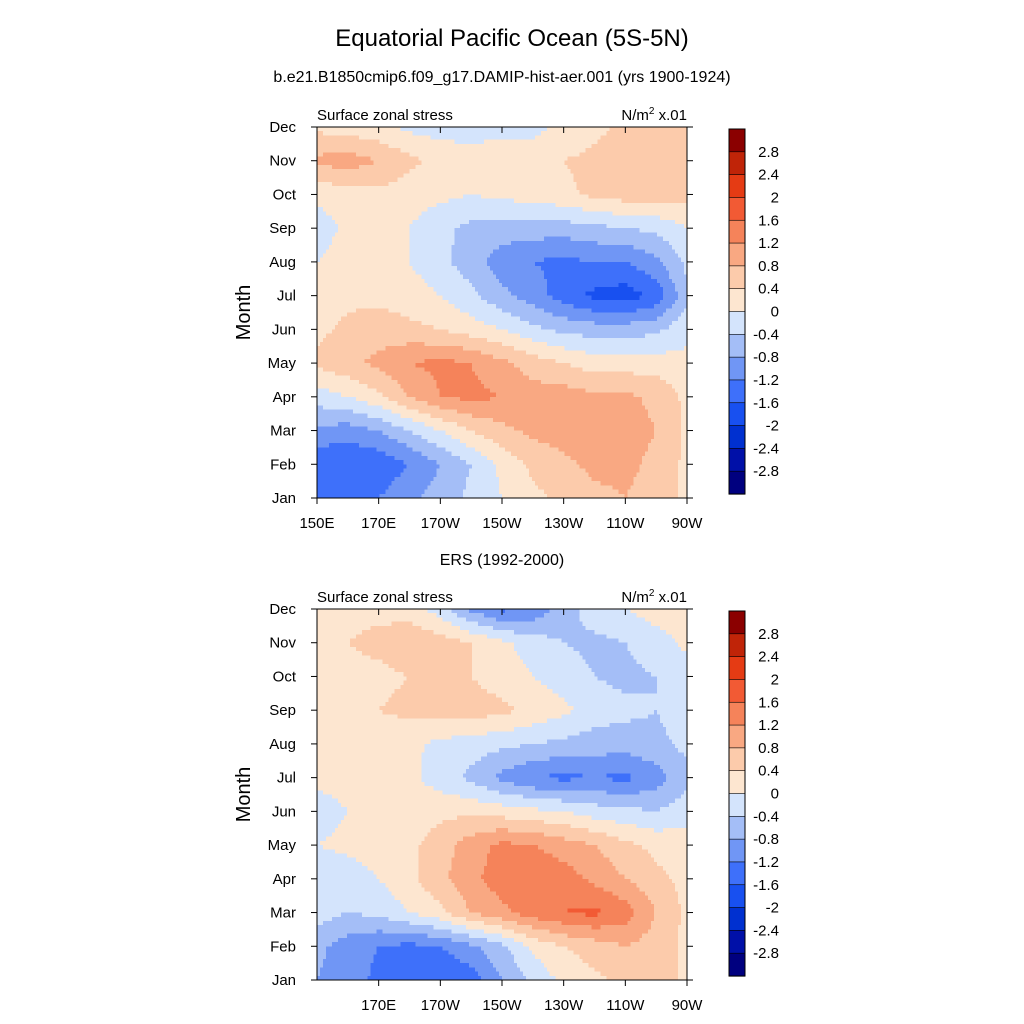 This screenshot has width=1024, height=1024. Describe the element at coordinates (502, 560) in the screenshot. I see `second-panel-title: ERS (1992-2000)` at that location.